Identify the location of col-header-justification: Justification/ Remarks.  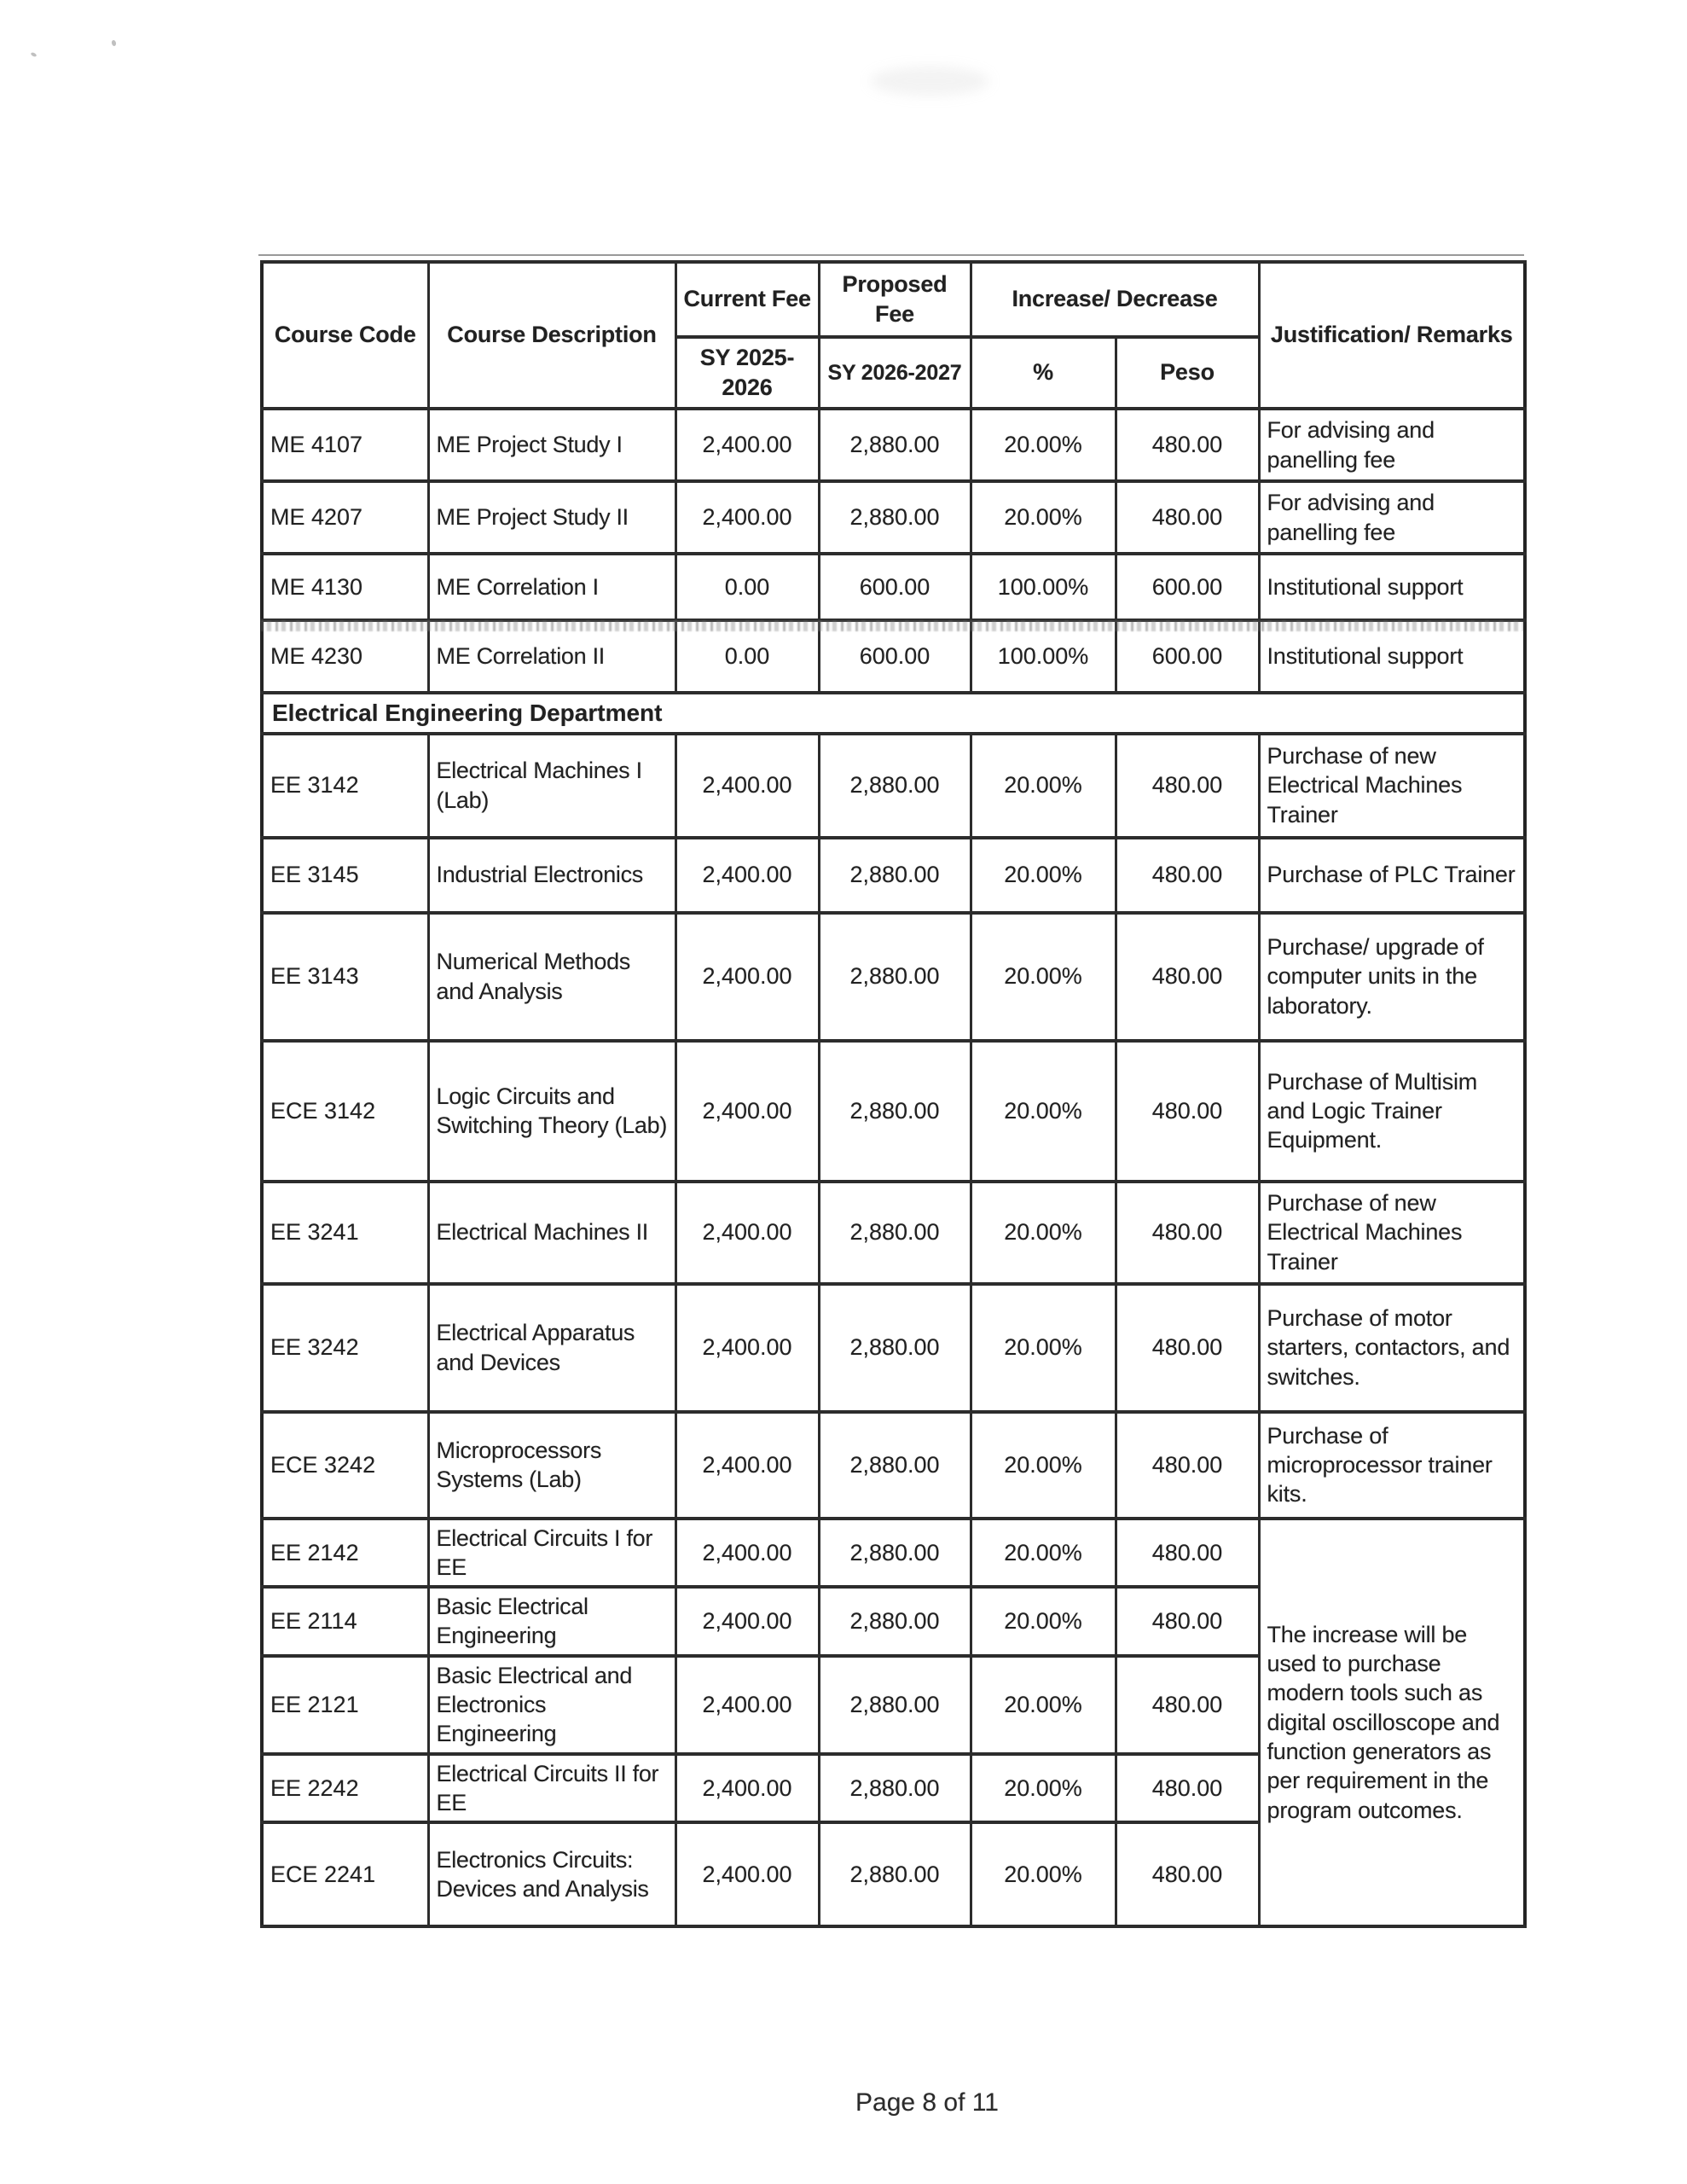
(1392, 335).